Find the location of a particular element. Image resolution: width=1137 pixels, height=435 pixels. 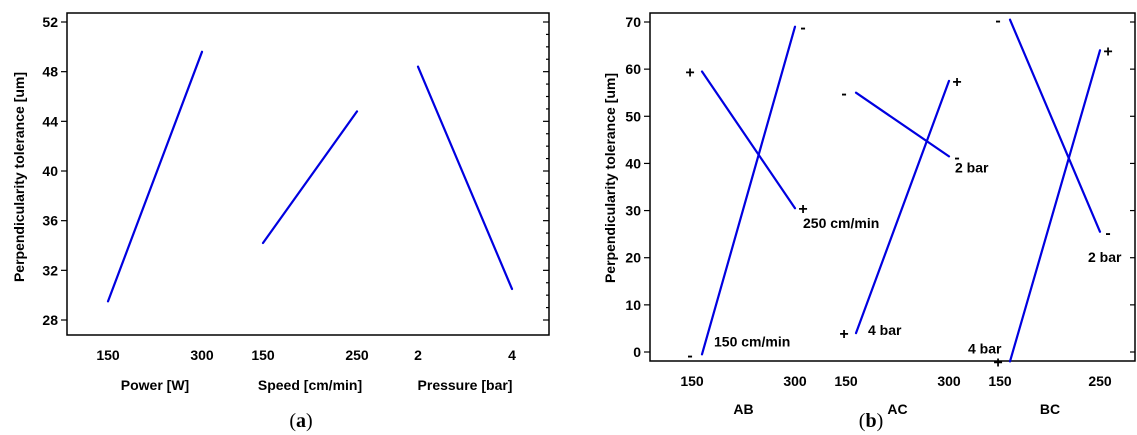

caption-b: (b) is located at coordinates (871, 421).